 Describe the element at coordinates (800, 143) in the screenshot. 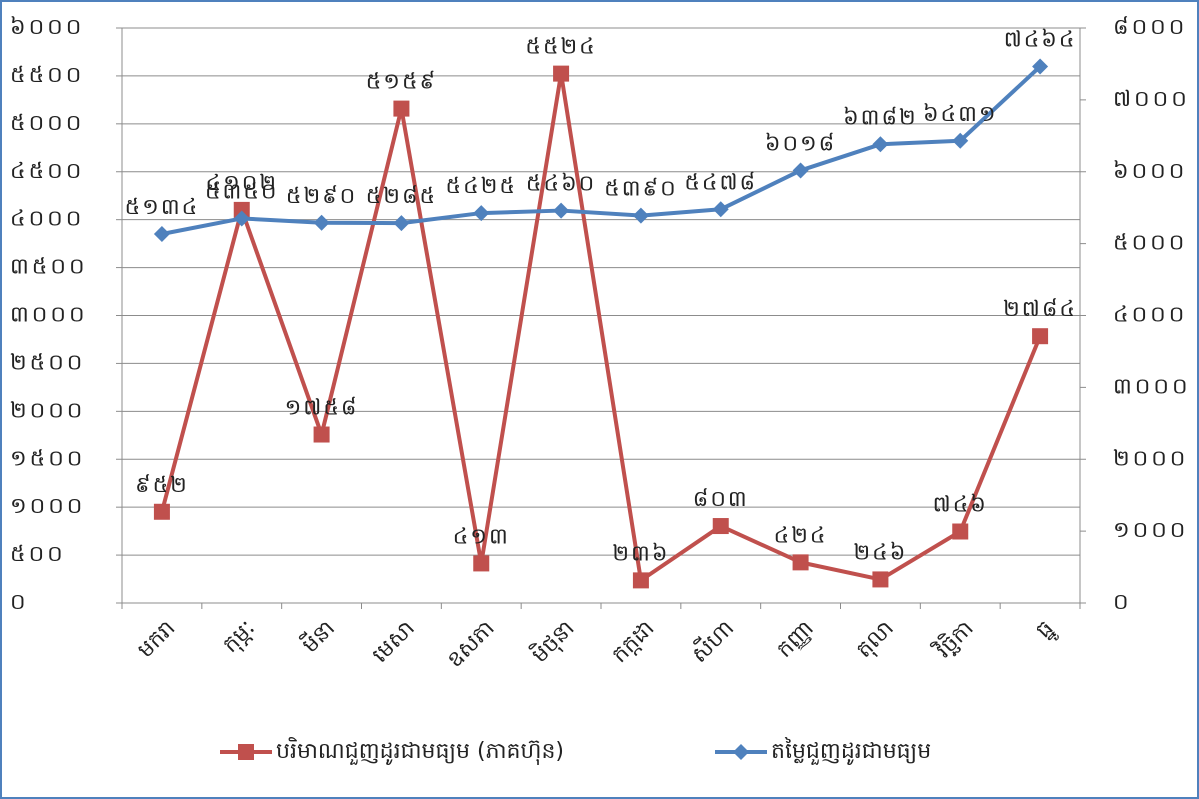

I see `data-label: ៦០១៨` at that location.